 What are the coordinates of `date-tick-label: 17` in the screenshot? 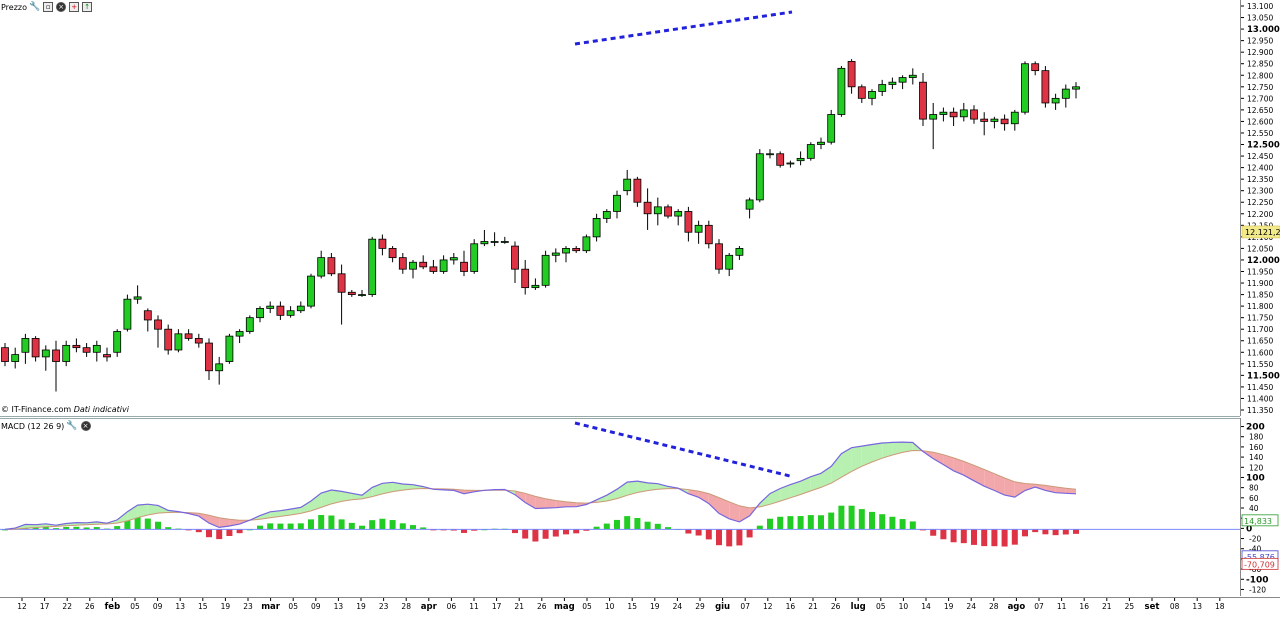 It's located at (497, 606).